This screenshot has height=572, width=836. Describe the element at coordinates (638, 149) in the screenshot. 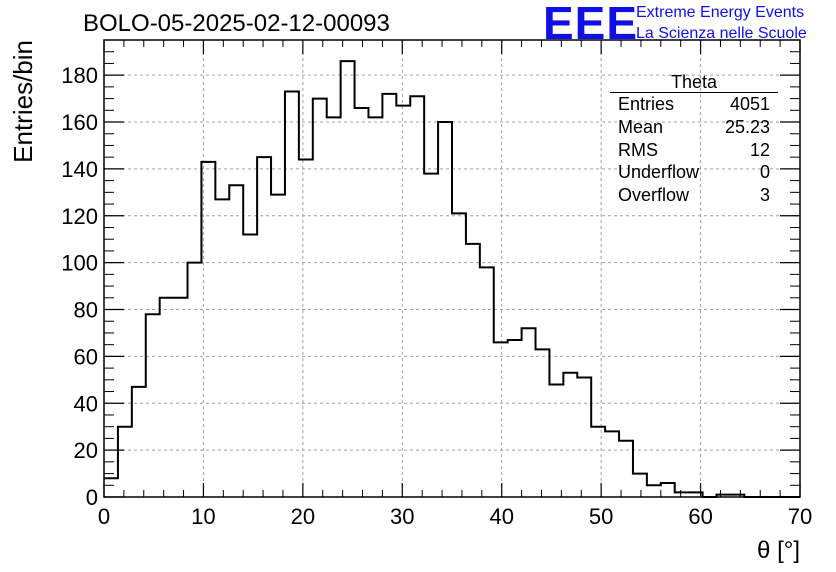

I see `stats-label: RMS` at that location.